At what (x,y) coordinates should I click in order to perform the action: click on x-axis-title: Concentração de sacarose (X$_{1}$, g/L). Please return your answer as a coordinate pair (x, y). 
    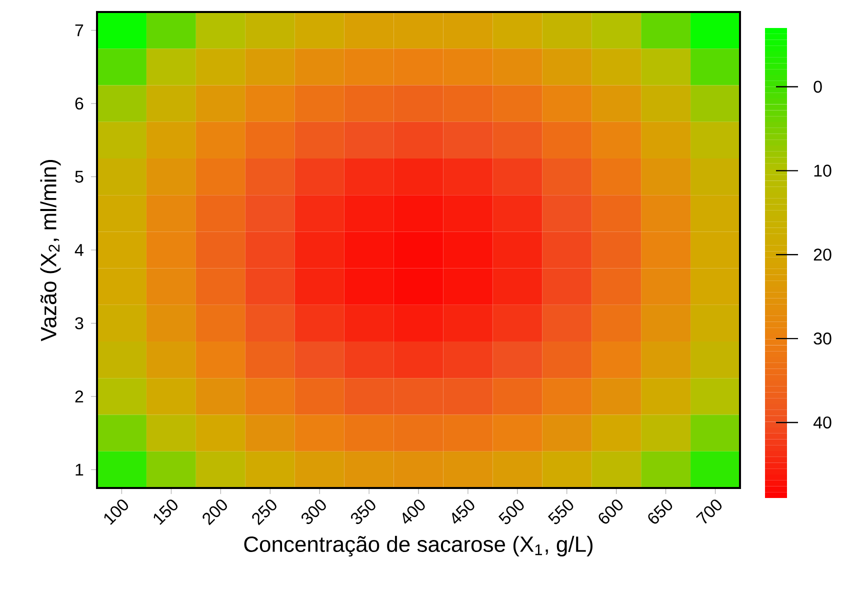
    Looking at the image, I should click on (418, 546).